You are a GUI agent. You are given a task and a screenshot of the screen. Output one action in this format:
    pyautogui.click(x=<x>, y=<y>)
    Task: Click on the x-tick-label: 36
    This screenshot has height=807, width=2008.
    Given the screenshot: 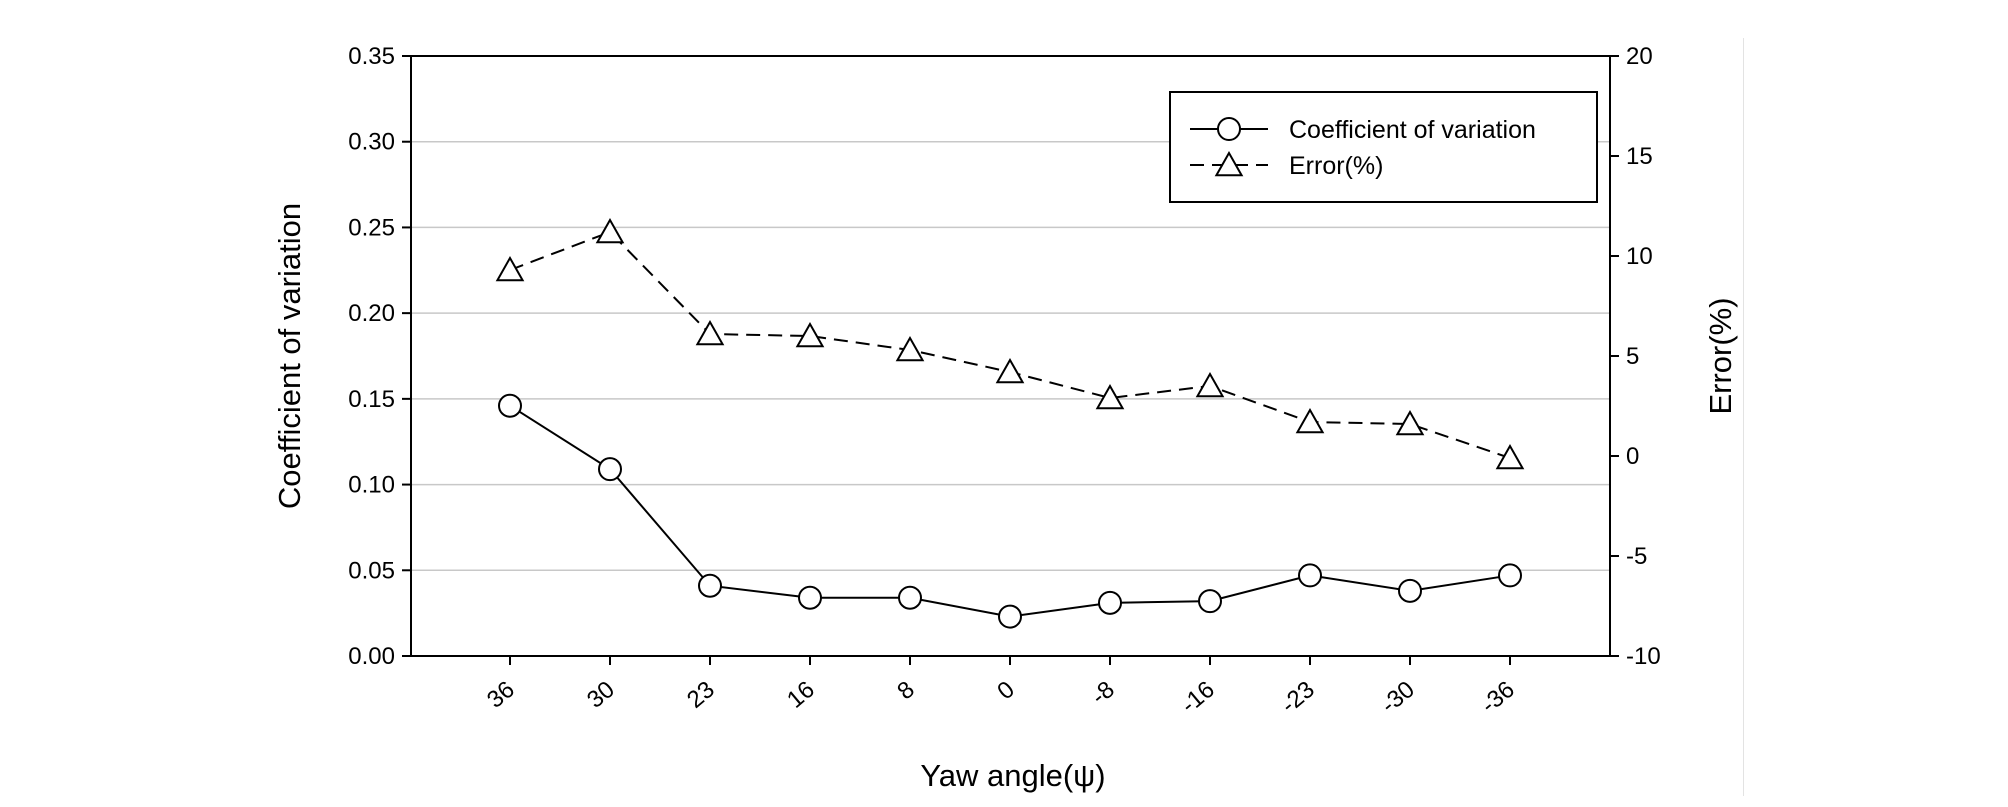 What is the action you would take?
    pyautogui.click(x=501, y=695)
    